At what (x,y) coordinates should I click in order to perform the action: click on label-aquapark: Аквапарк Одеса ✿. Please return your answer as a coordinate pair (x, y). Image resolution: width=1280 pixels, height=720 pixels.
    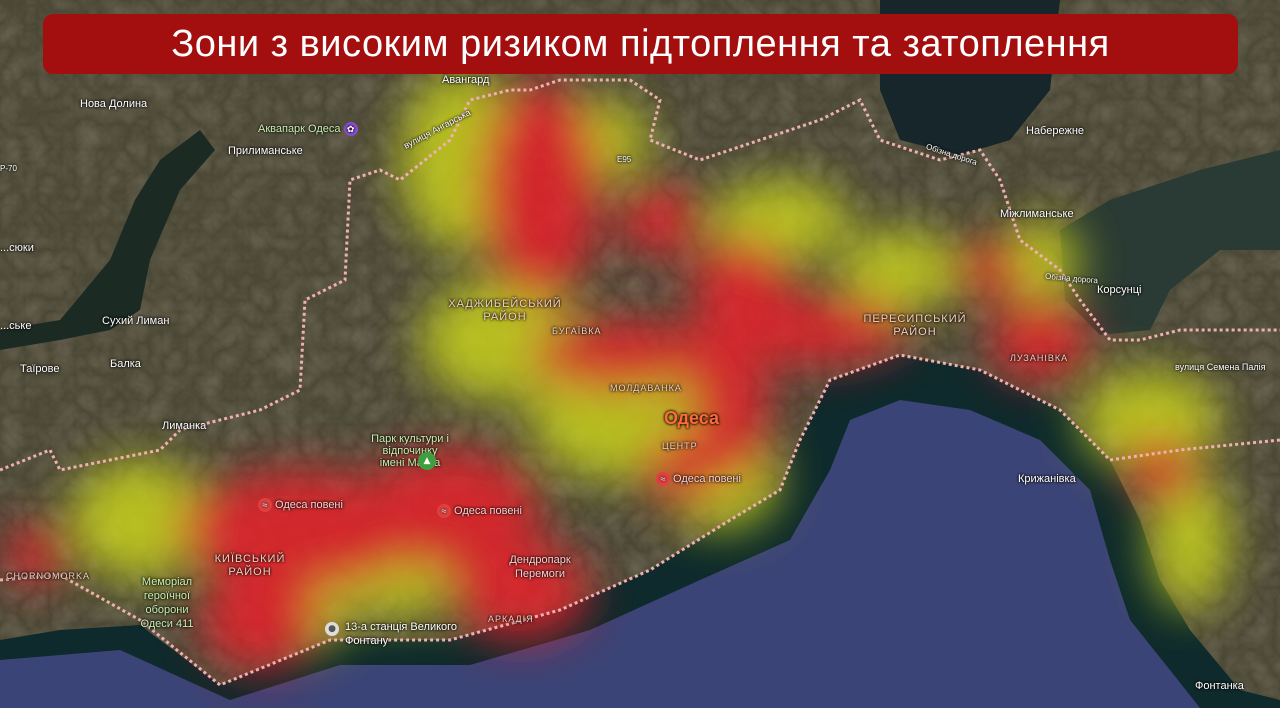
    Looking at the image, I should click on (309, 129).